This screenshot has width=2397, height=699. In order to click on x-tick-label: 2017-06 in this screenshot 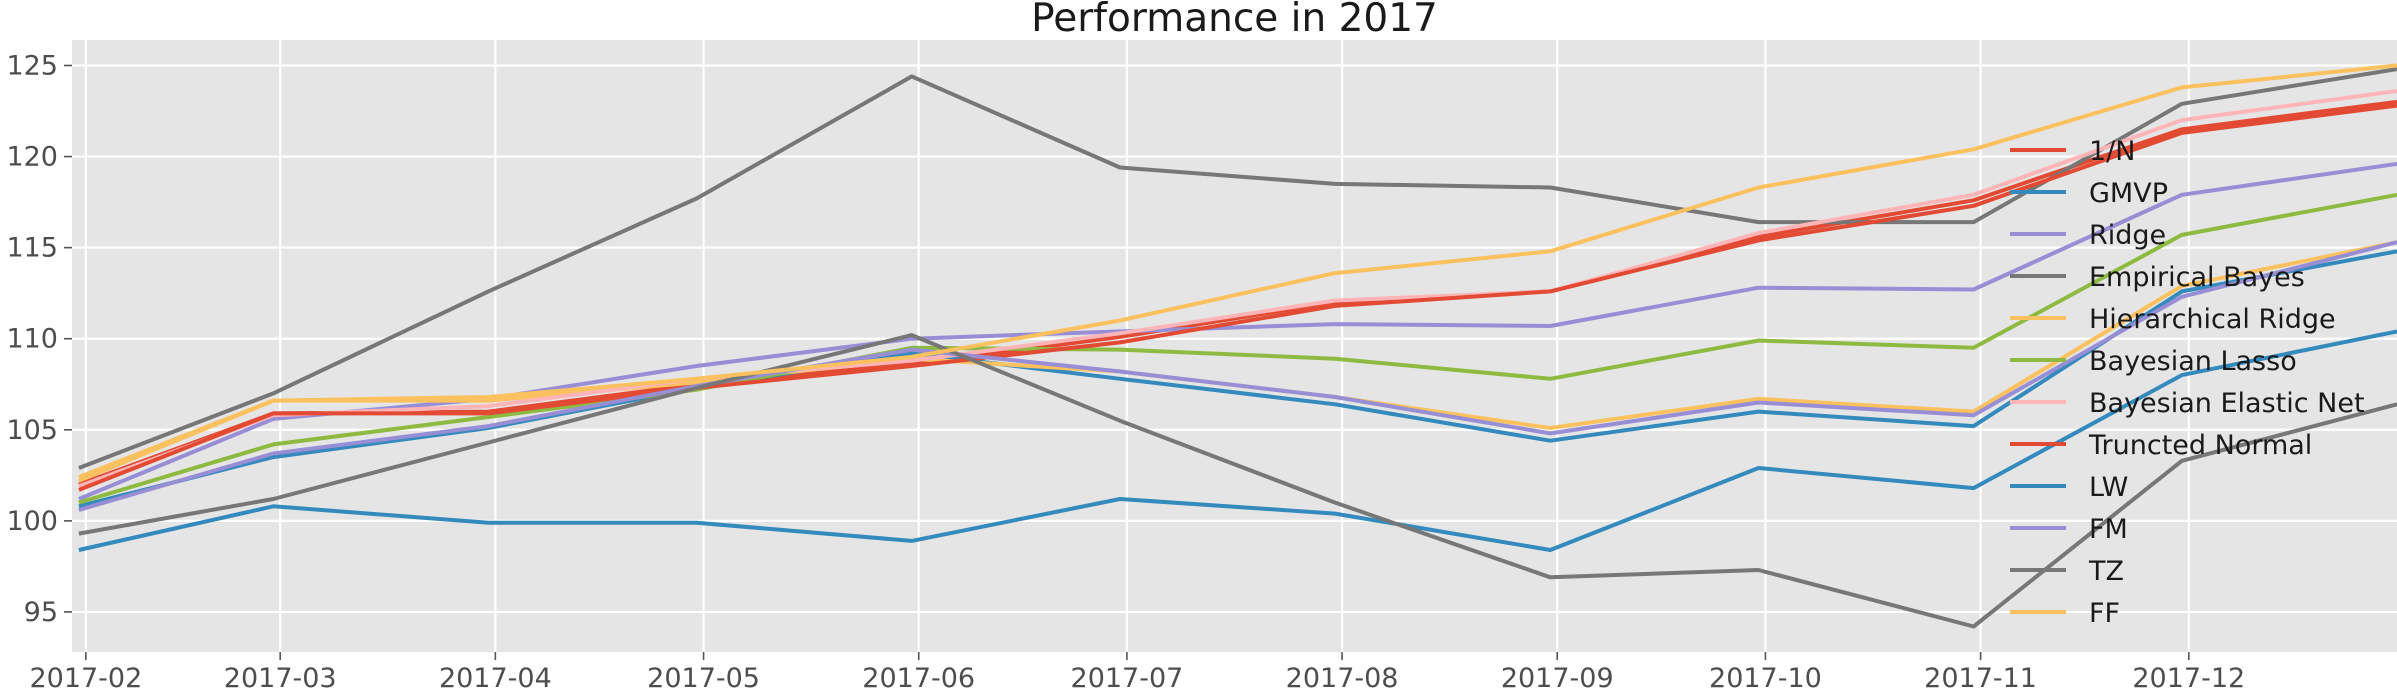, I will do `click(918, 678)`.